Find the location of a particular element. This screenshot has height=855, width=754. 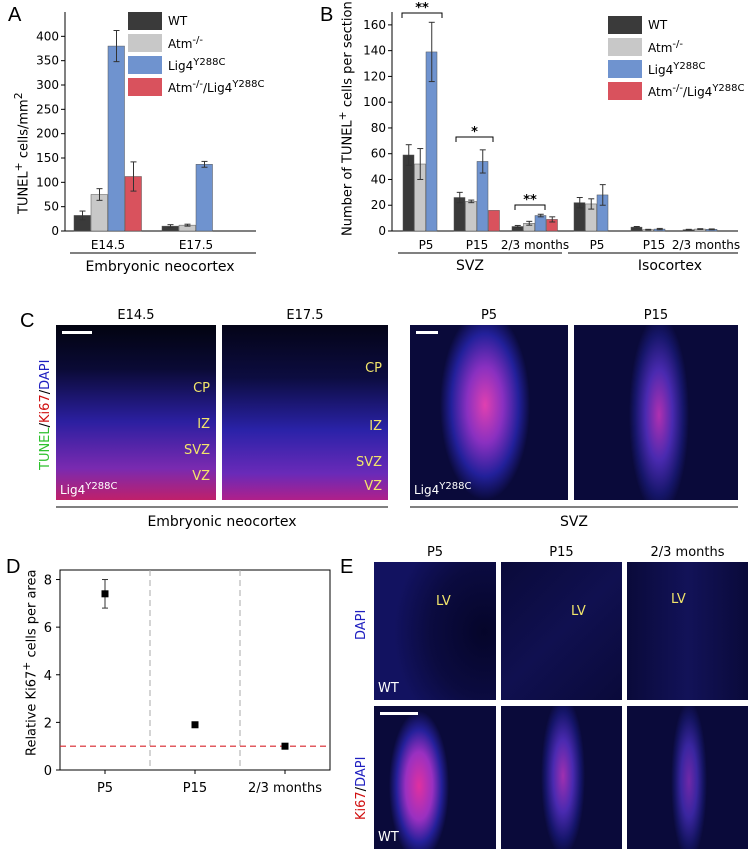

y-tick-label: 120 is located at coordinates (374, 76).